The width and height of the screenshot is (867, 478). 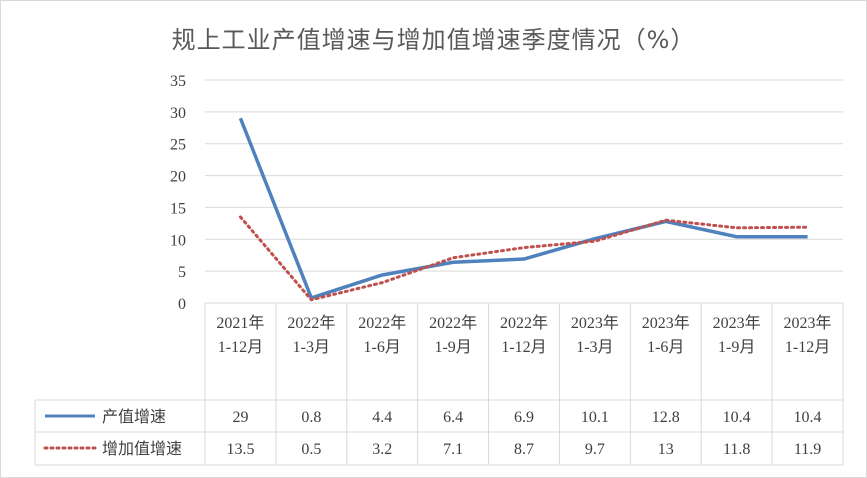 I want to click on data-label: 11.8, so click(x=736, y=449).